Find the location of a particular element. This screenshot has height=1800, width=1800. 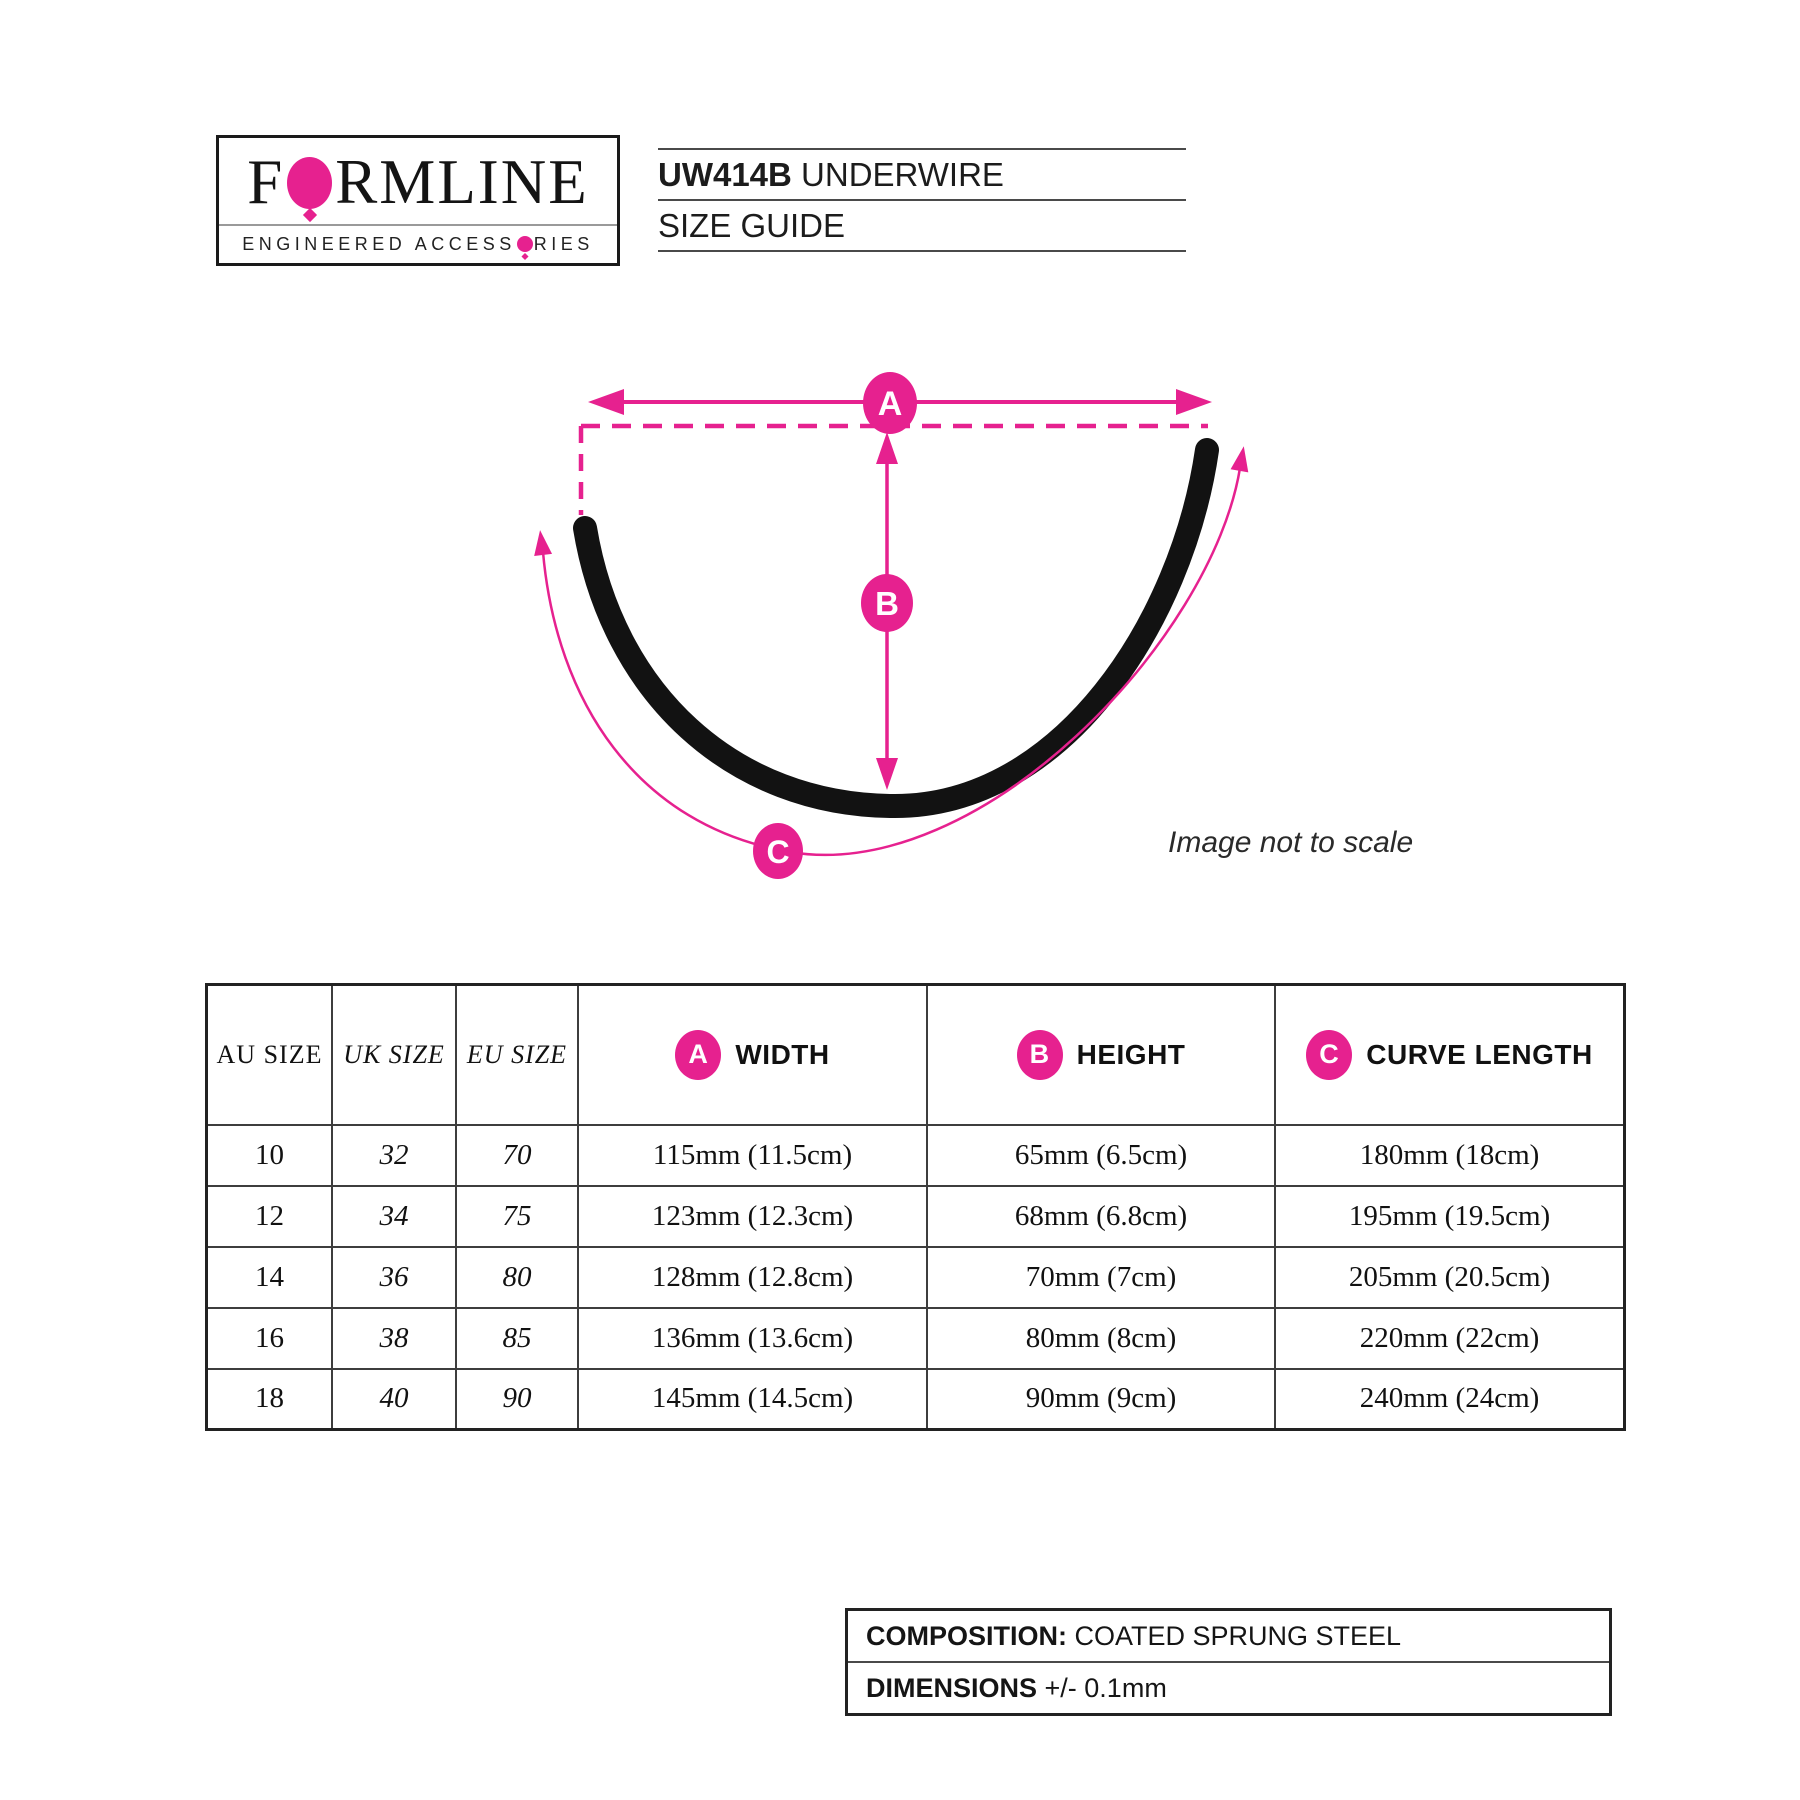

underwire-diagram: A B C is located at coordinates (891, 625).